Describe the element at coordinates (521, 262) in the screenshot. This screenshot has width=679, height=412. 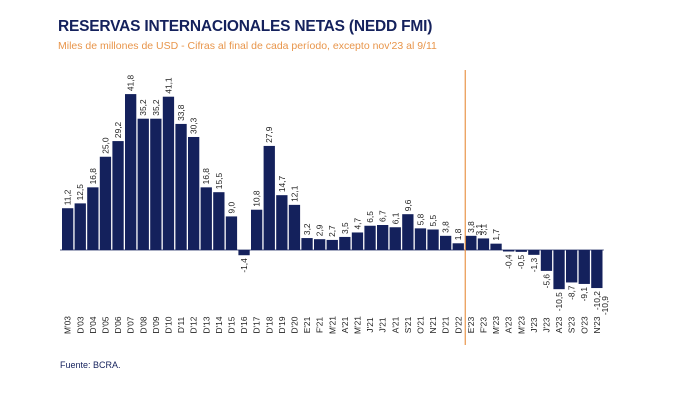
I see `value-label-36: -0,5` at that location.